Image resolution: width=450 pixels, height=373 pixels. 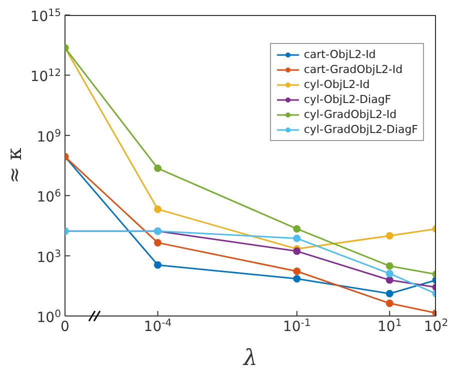 I want to click on y-axis-title: ≈ κ, so click(x=14, y=165).